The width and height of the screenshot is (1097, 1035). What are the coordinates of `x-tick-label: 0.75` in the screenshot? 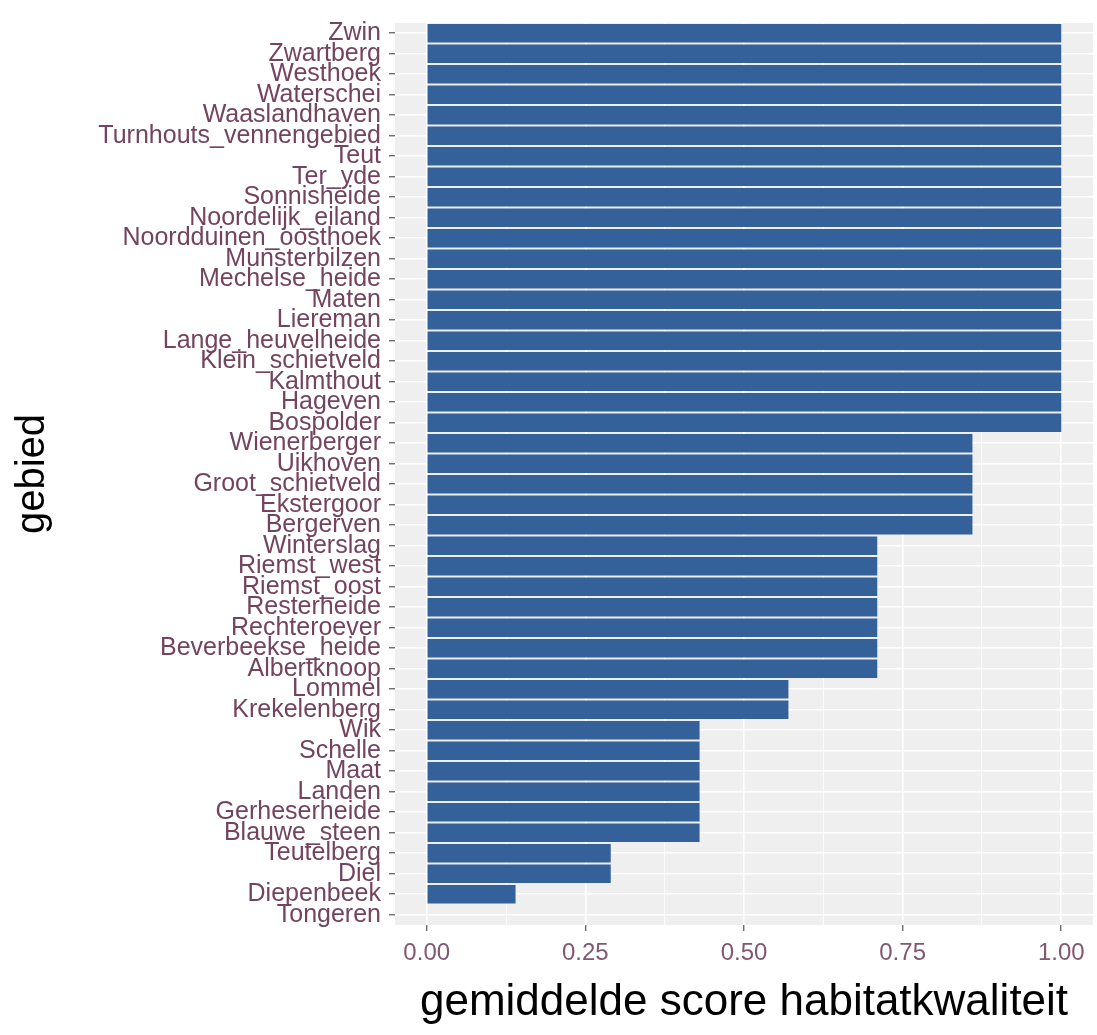 It's located at (902, 952).